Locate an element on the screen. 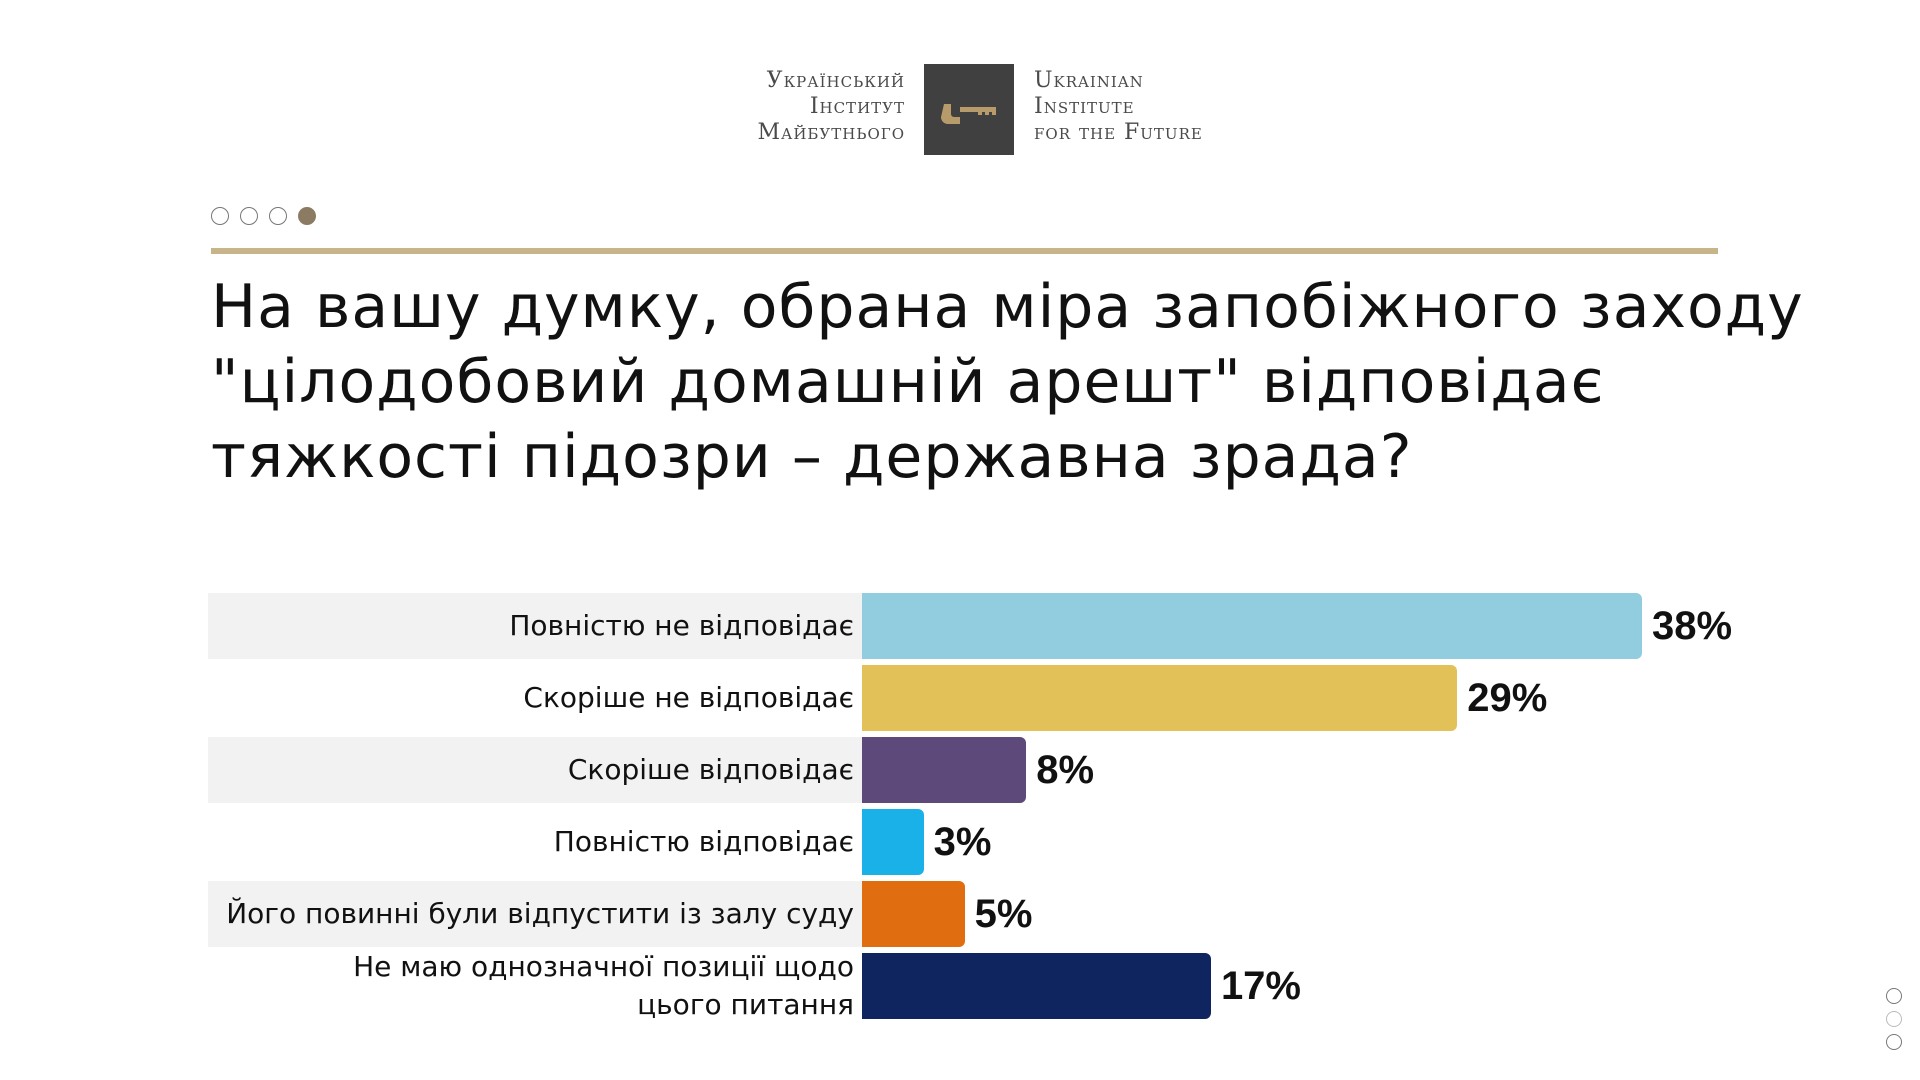  category-label: Повністю відповідає is located at coordinates (703, 841).